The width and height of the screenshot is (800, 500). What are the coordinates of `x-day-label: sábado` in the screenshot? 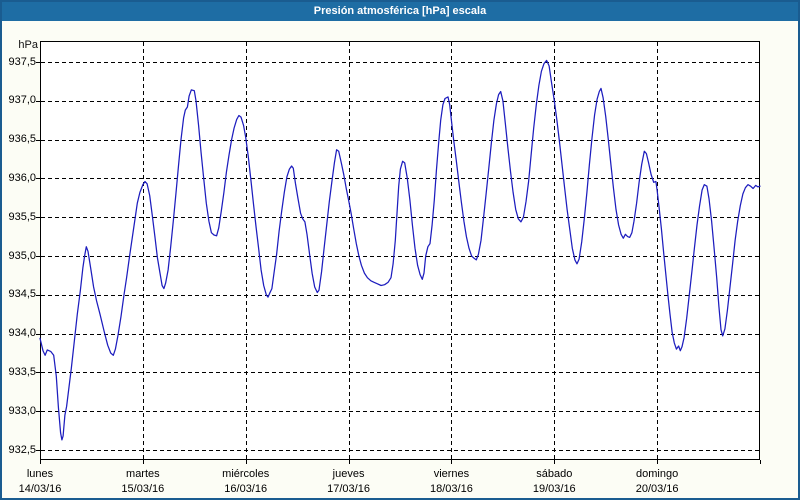 It's located at (554, 474).